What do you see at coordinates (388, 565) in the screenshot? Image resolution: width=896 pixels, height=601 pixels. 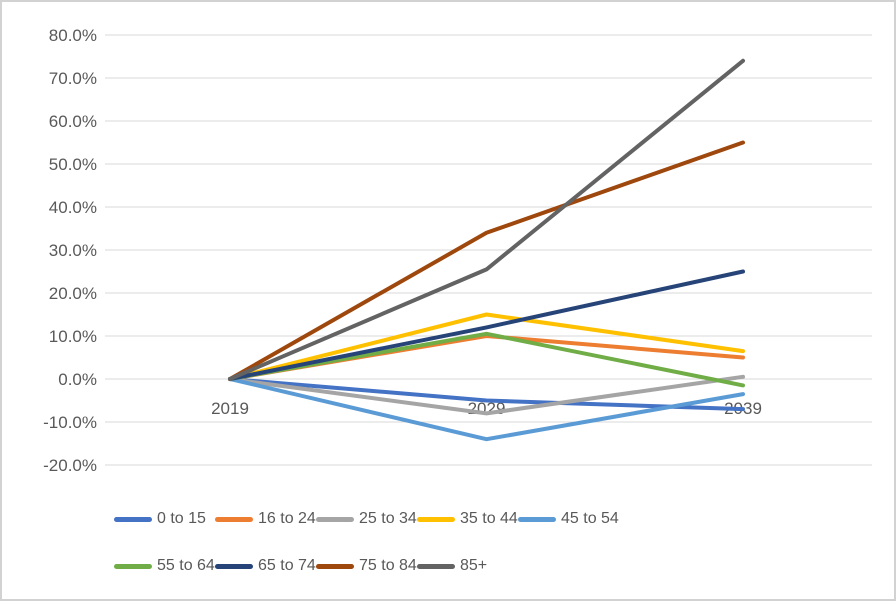 I see `legend-label-75-to-84: 75 to 84` at bounding box center [388, 565].